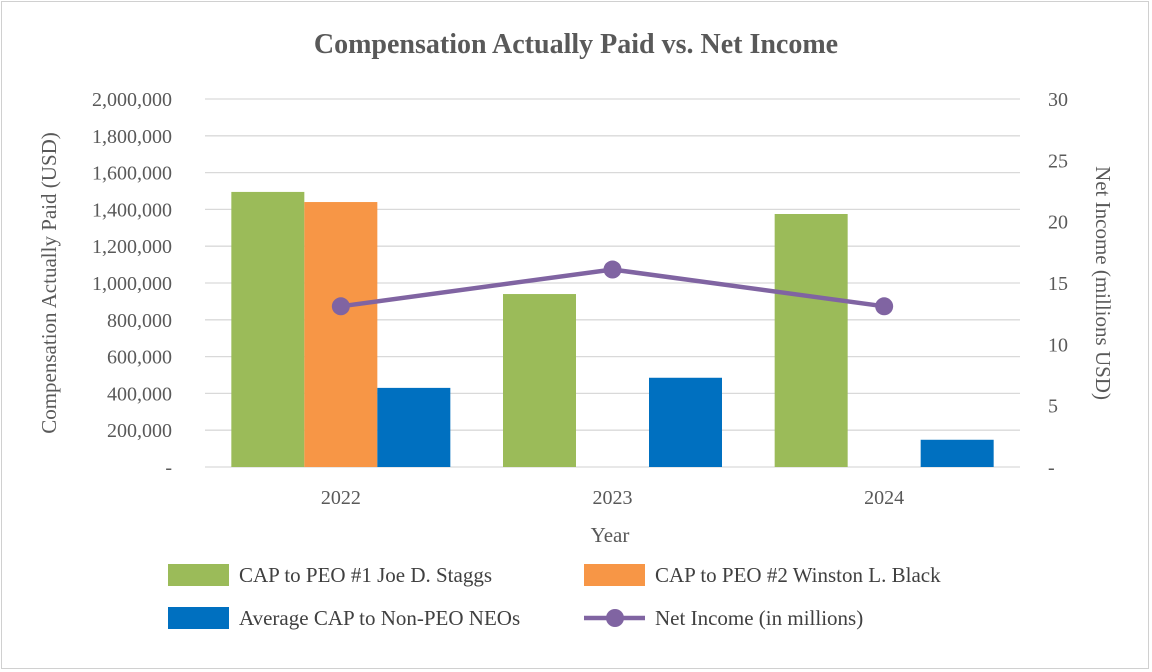 The height and width of the screenshot is (672, 1152). What do you see at coordinates (414, 427) in the screenshot?
I see `bar-3-2022` at bounding box center [414, 427].